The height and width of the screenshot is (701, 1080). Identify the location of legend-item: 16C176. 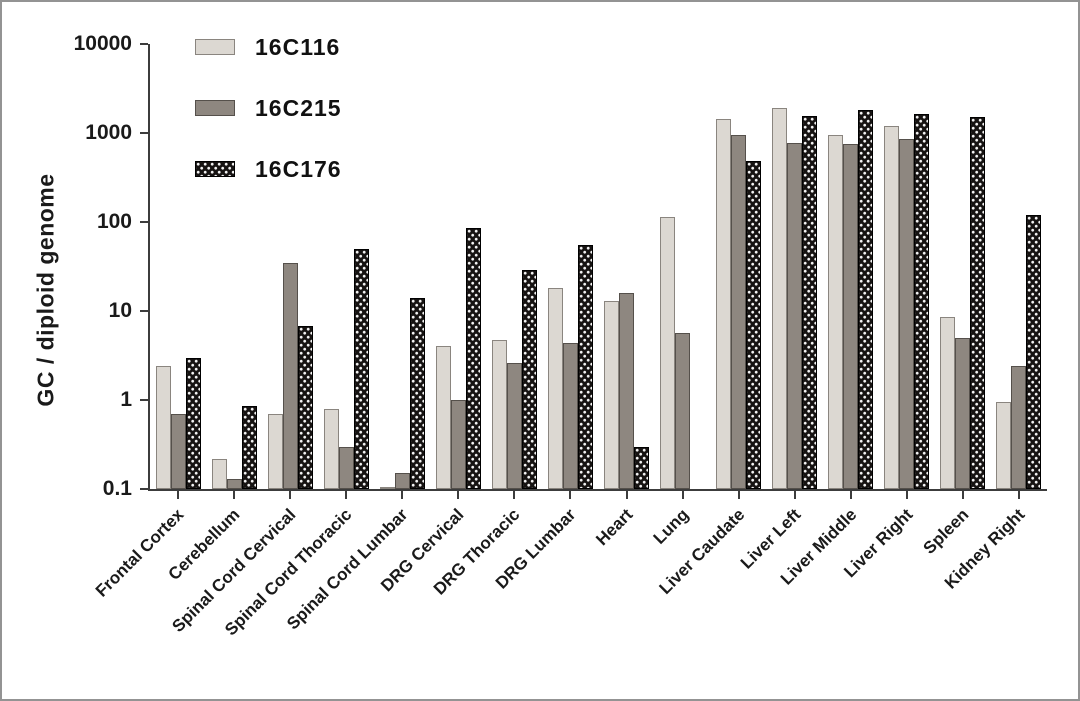
(268, 168).